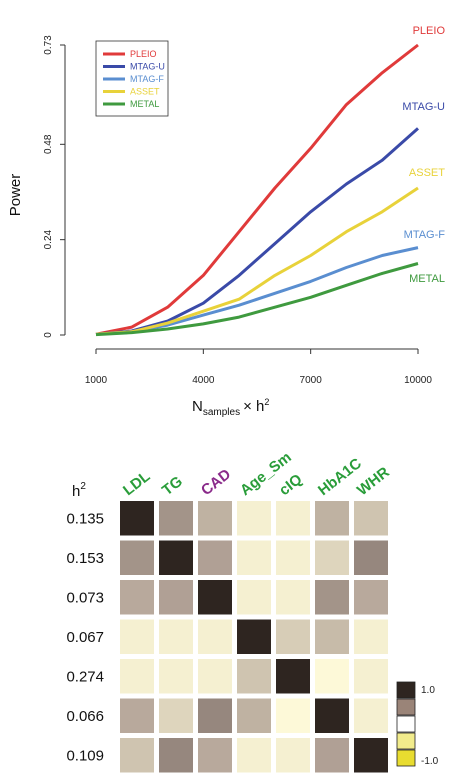 This screenshot has height=779, width=474. I want to click on column-label-cad: CAD, so click(216, 483).